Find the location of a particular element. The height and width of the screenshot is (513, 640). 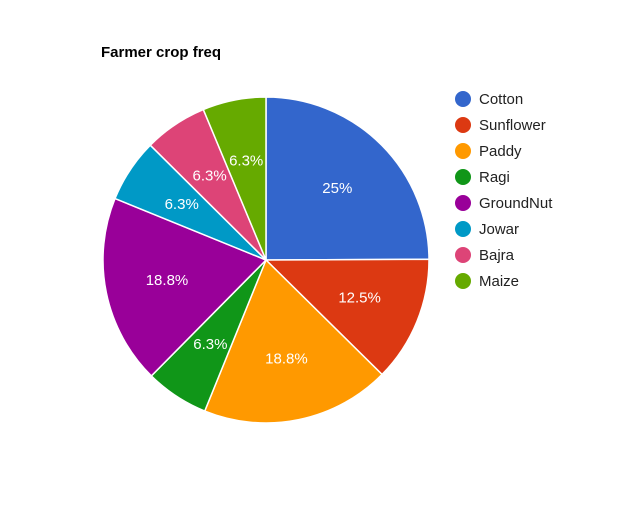

slice-label-jowar: 6.3% is located at coordinates (182, 204).